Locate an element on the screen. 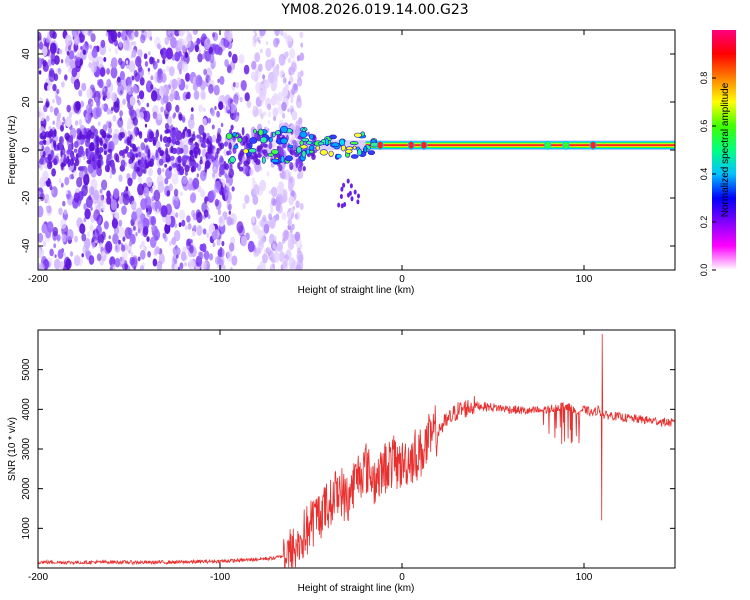  band-feature is located at coordinates (548, 145).